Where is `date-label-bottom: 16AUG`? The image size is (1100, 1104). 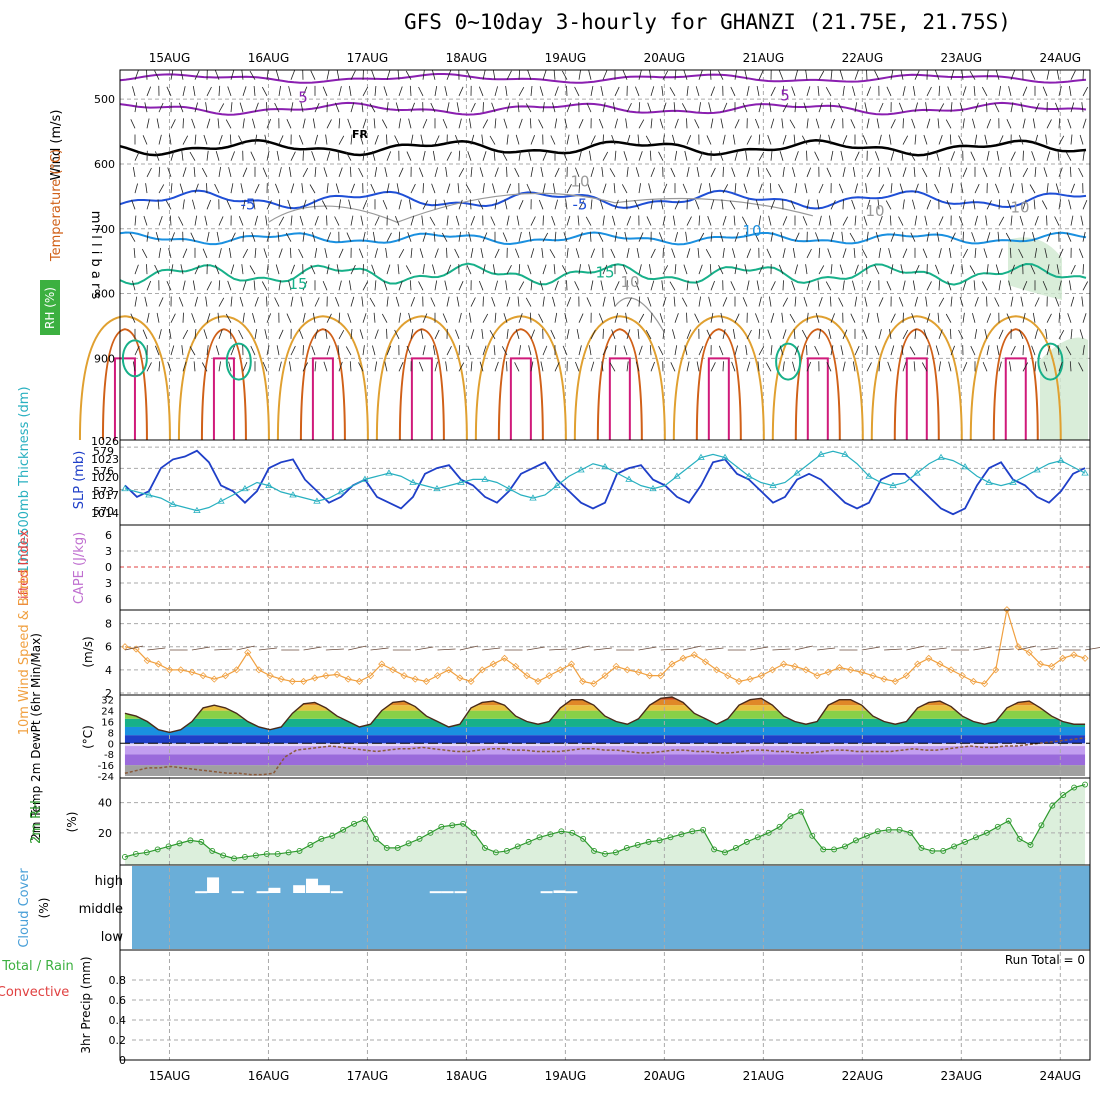
date-label-bottom: 16AUG is located at coordinates (269, 1076).